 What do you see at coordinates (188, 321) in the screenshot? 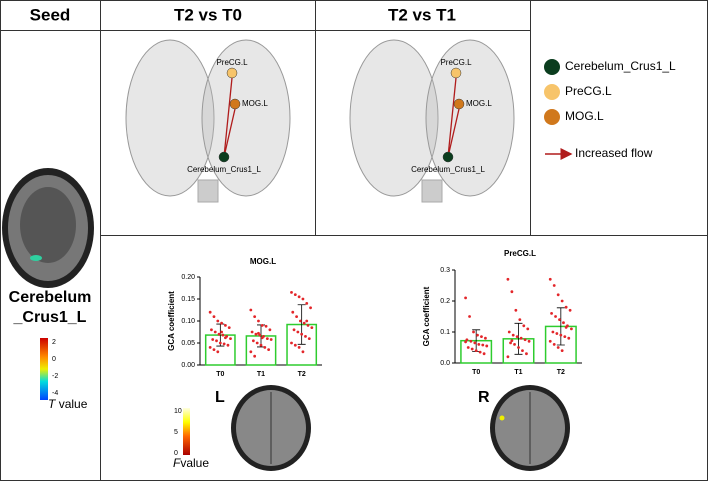
I see `y-tick-label: 0.10` at bounding box center [188, 321].